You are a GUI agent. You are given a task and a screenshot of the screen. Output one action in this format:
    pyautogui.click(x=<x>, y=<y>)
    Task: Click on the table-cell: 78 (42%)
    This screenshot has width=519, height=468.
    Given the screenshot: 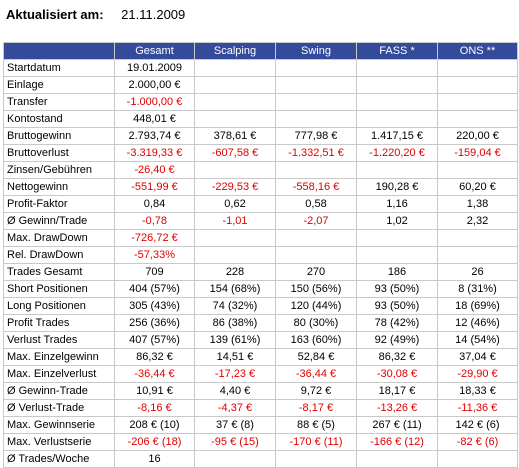 What is the action you would take?
    pyautogui.click(x=397, y=323)
    